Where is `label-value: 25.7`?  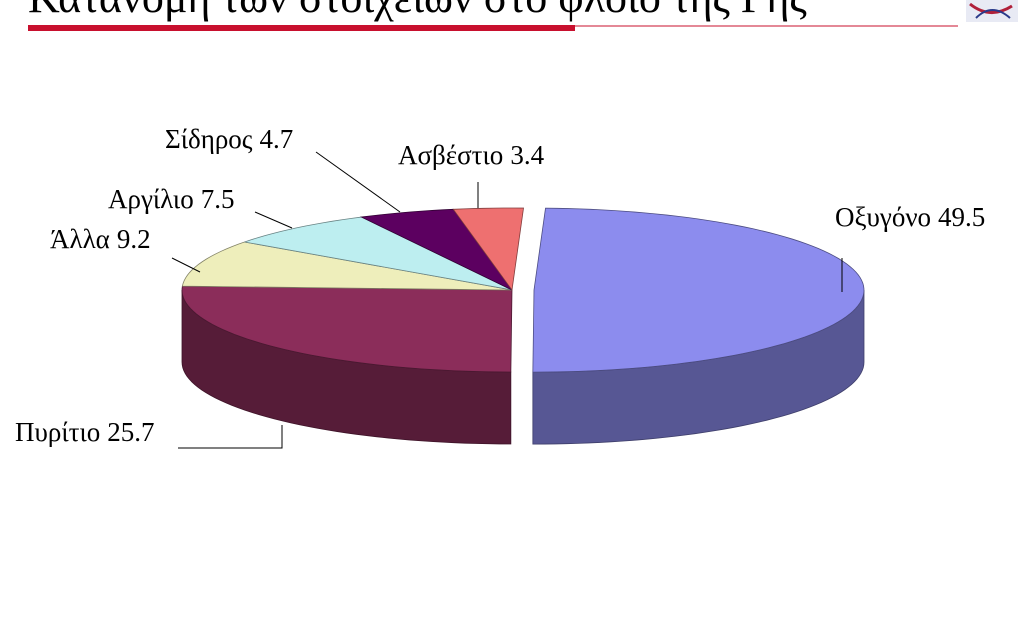
label-value: 25.7 is located at coordinates (130, 432).